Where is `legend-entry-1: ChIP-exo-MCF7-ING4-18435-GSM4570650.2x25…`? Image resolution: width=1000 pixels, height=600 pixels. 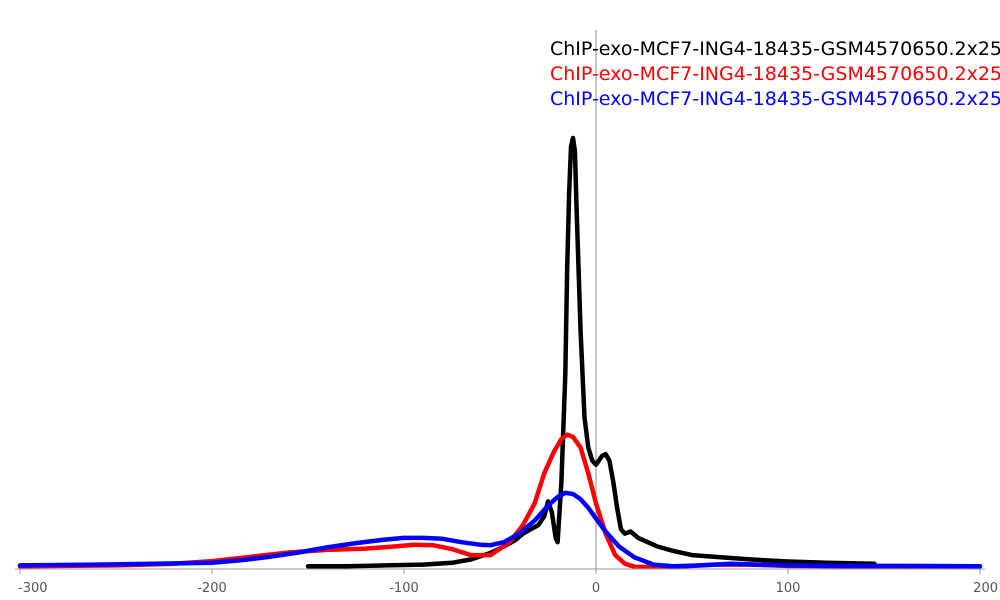 legend-entry-1: ChIP-exo-MCF7-ING4-18435-GSM4570650.2x25… is located at coordinates (775, 49).